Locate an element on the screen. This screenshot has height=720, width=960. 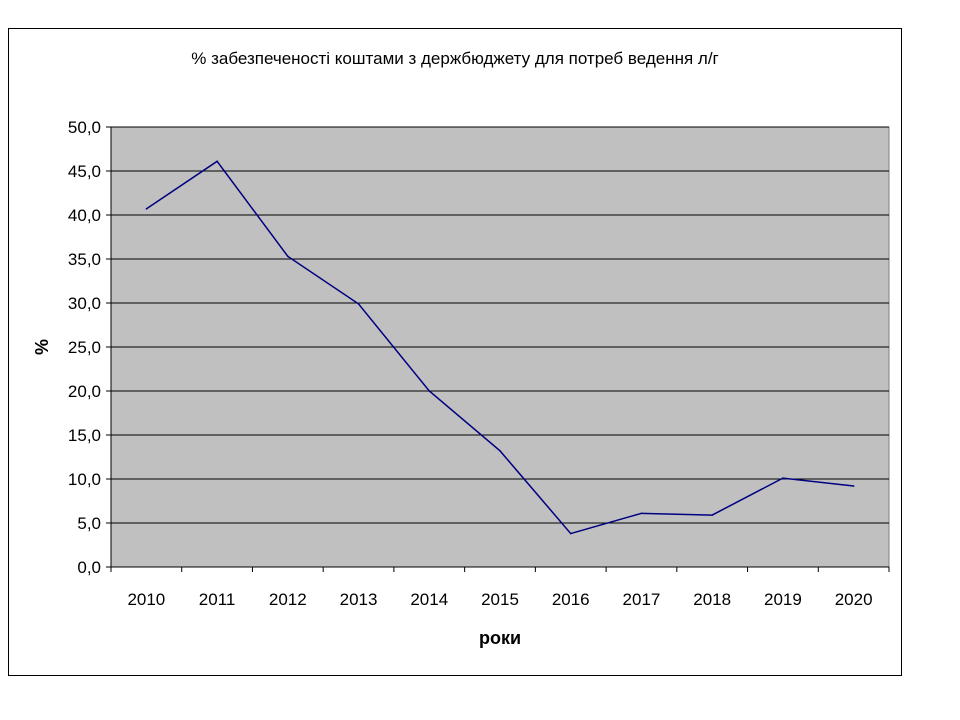
x-tick-label: 2018 is located at coordinates (712, 599).